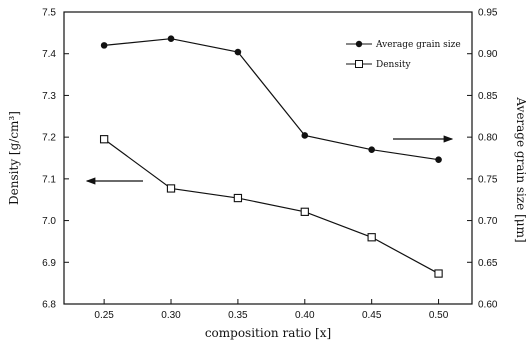  What do you see at coordinates (49, 13) in the screenshot?
I see `left-tick-label: 7.5` at bounding box center [49, 13].